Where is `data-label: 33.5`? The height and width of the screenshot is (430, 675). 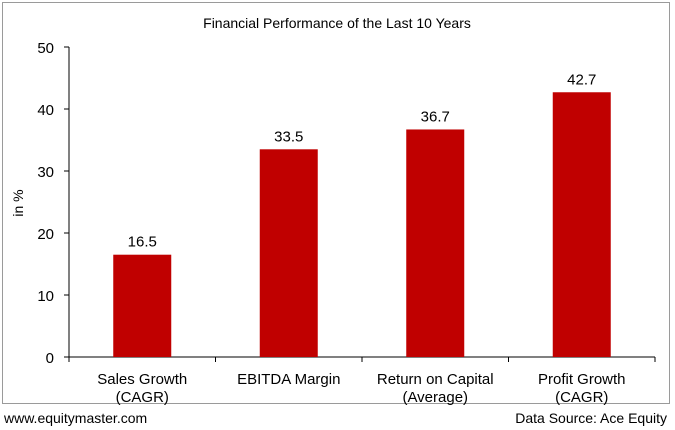
data-label: 33.5 is located at coordinates (288, 136).